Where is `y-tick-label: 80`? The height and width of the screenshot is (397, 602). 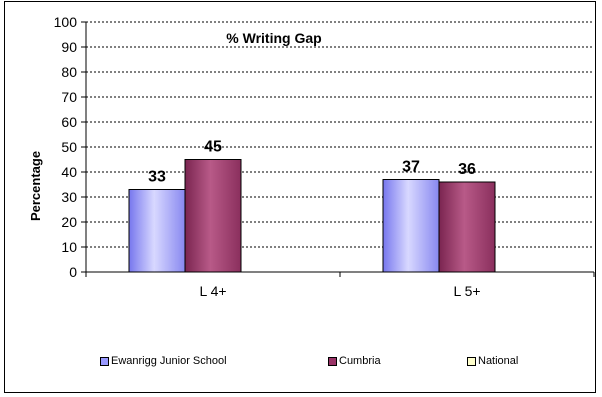
y-tick-label: 80 is located at coordinates (69, 72).